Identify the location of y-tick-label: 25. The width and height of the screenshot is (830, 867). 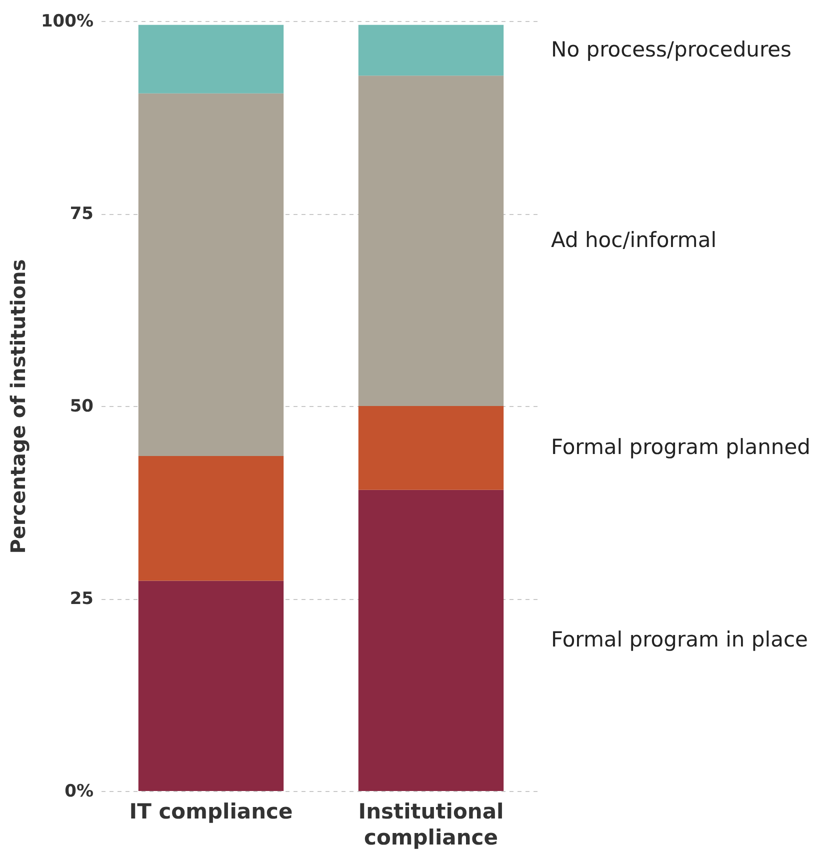
(82, 599).